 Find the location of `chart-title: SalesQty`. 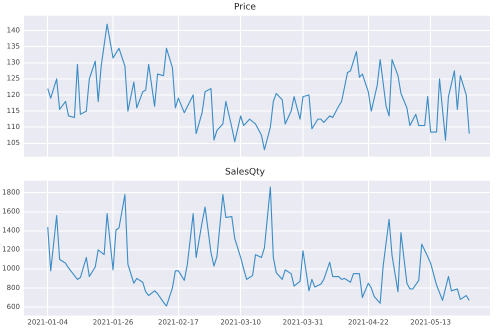

chart-title: SalesQty is located at coordinates (245, 173).